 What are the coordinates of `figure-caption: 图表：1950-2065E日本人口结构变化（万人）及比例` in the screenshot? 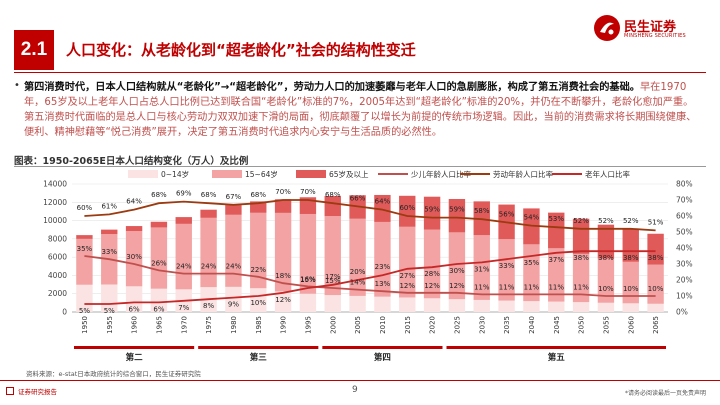 It's located at (131, 161).